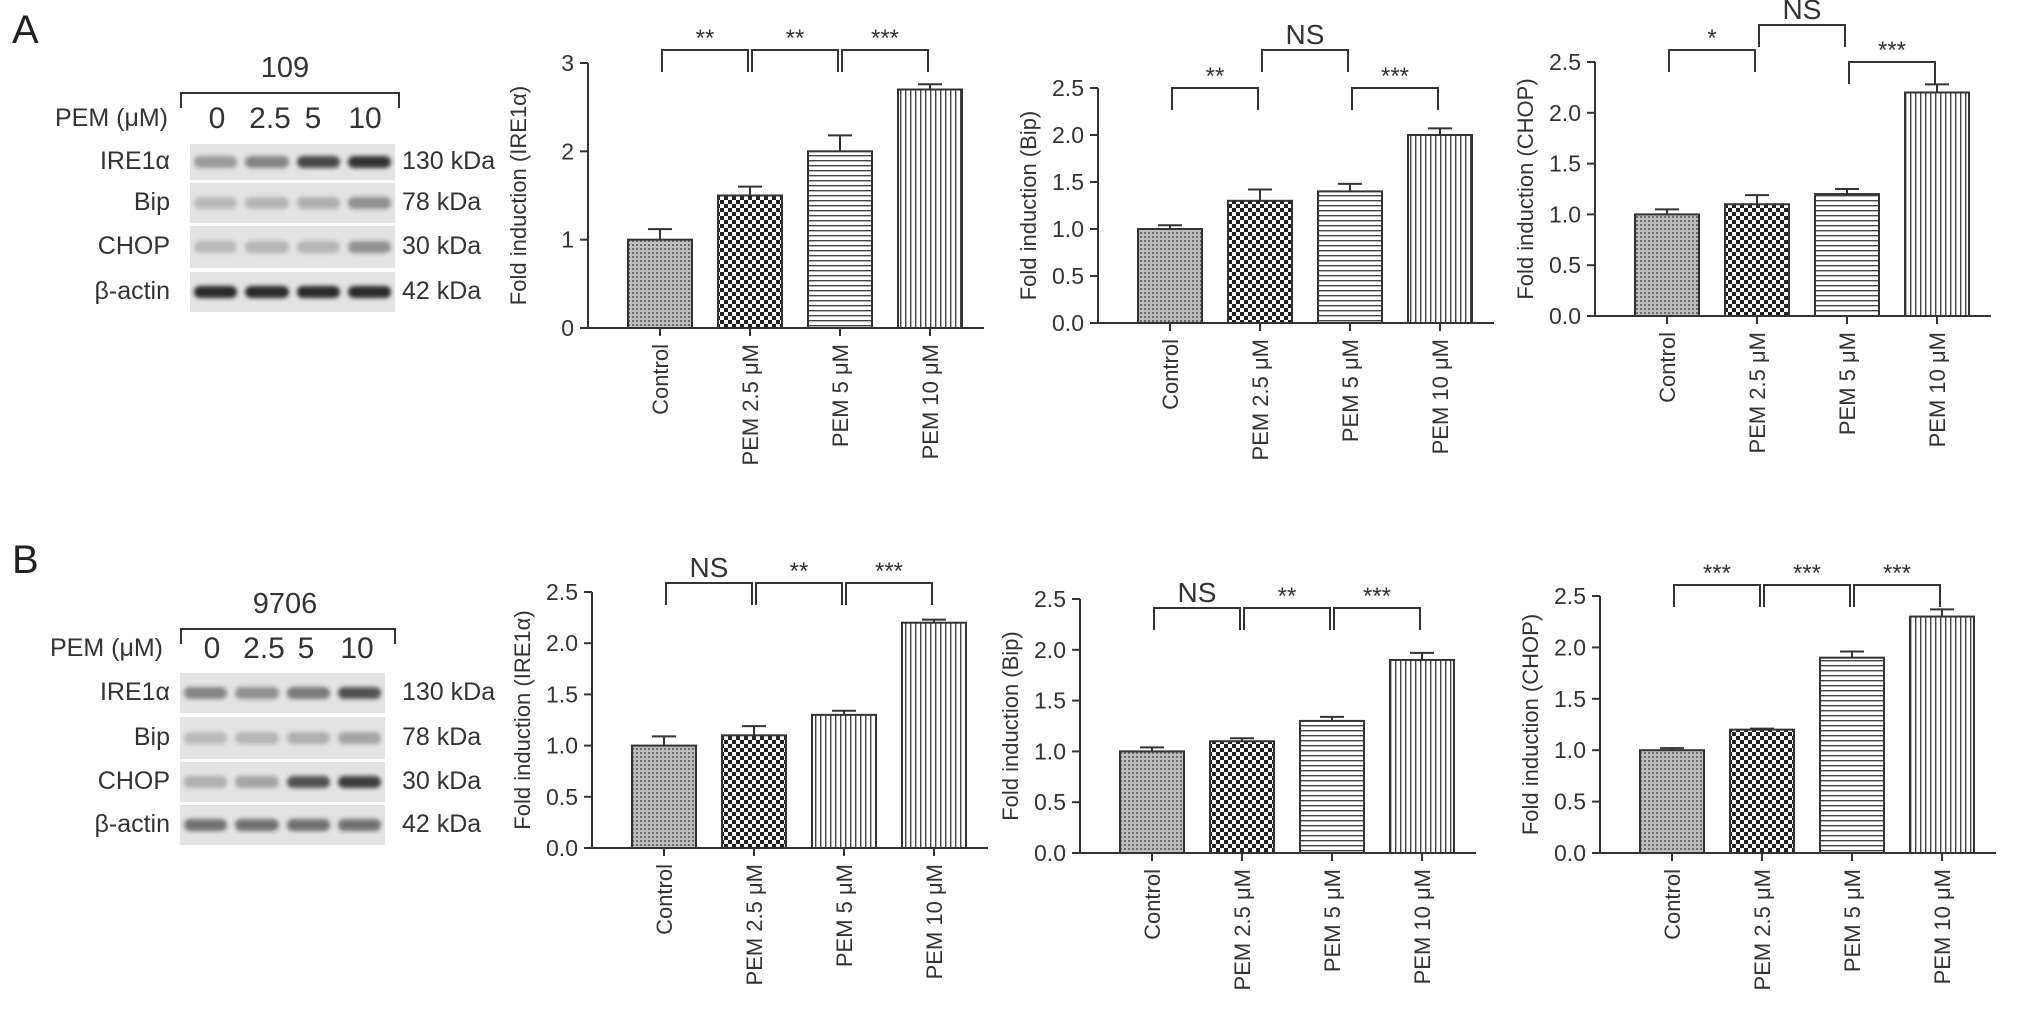 The height and width of the screenshot is (1024, 2031). I want to click on y-tick-label: 2, so click(567, 151).